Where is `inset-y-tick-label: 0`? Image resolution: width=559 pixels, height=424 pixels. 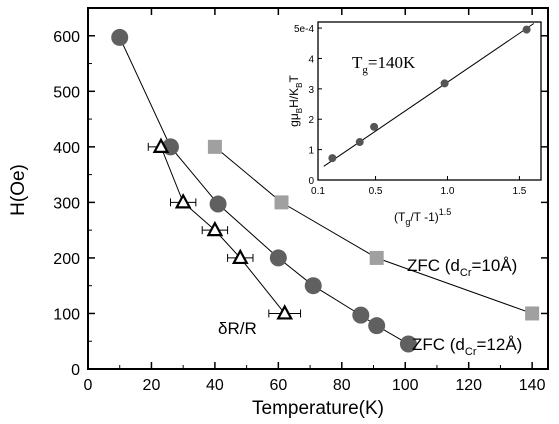
inset-y-tick-label: 0 is located at coordinates (311, 181).